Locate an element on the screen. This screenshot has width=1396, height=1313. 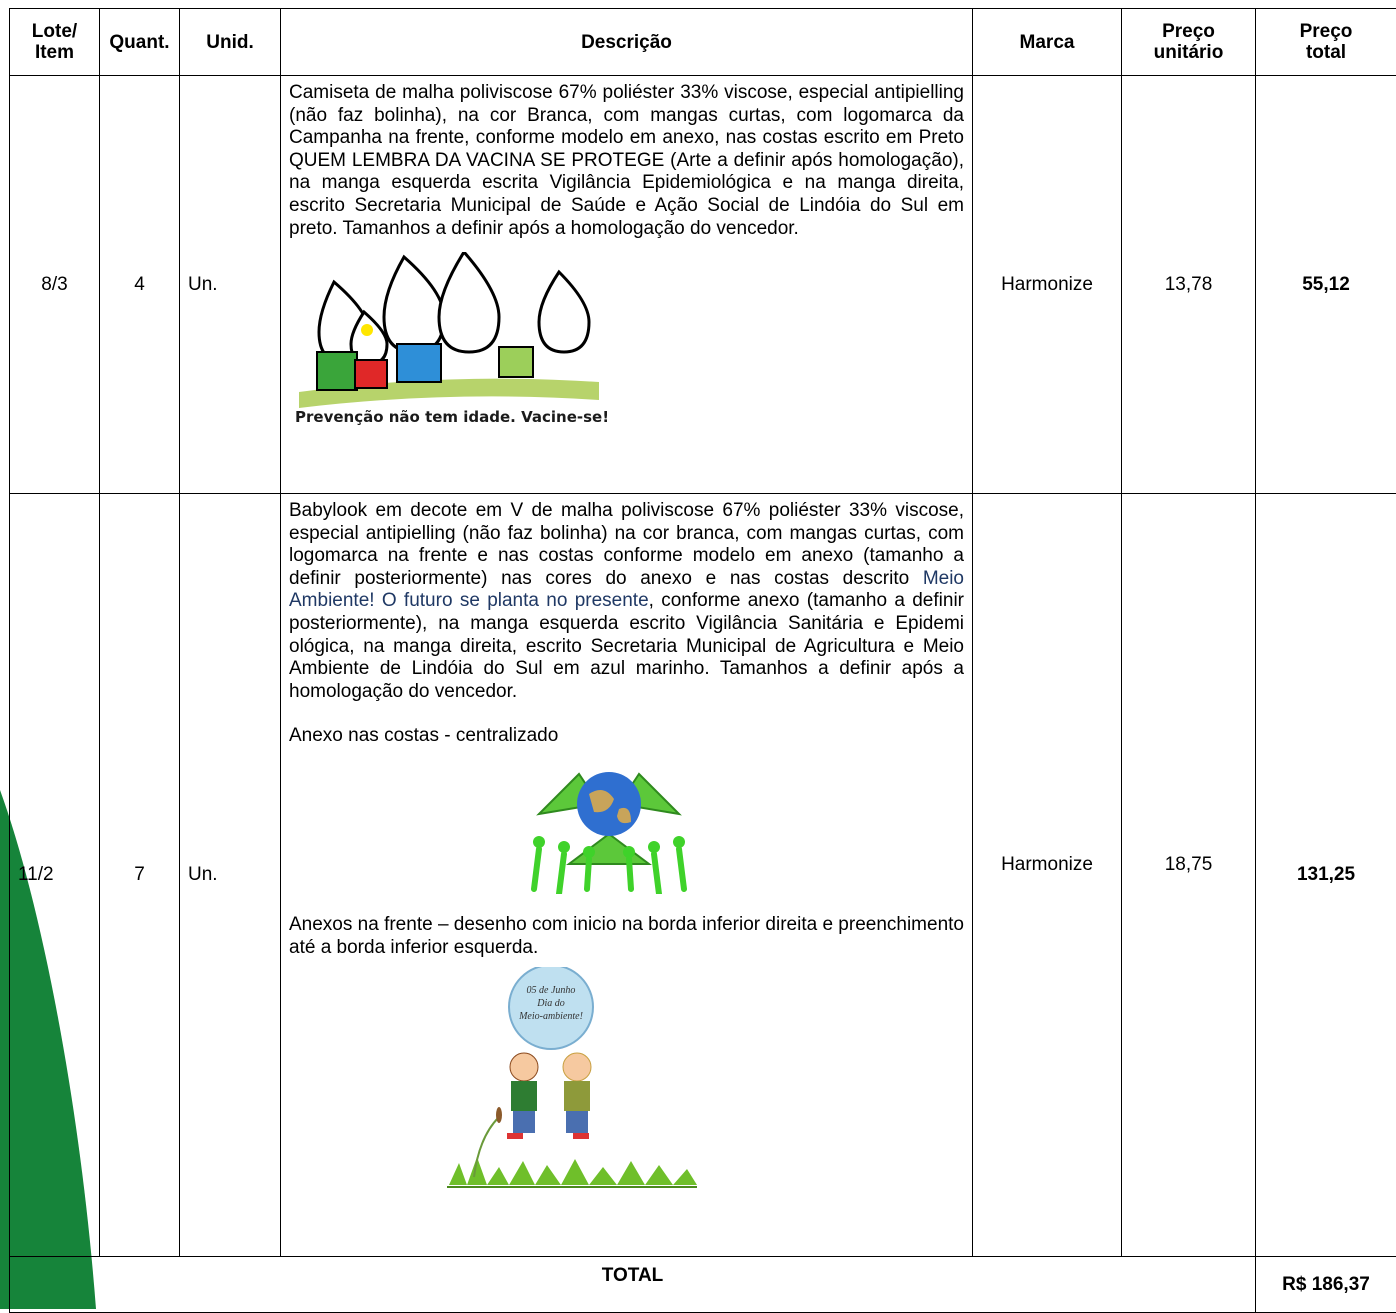
total-label: TOTAL is located at coordinates (633, 1285).